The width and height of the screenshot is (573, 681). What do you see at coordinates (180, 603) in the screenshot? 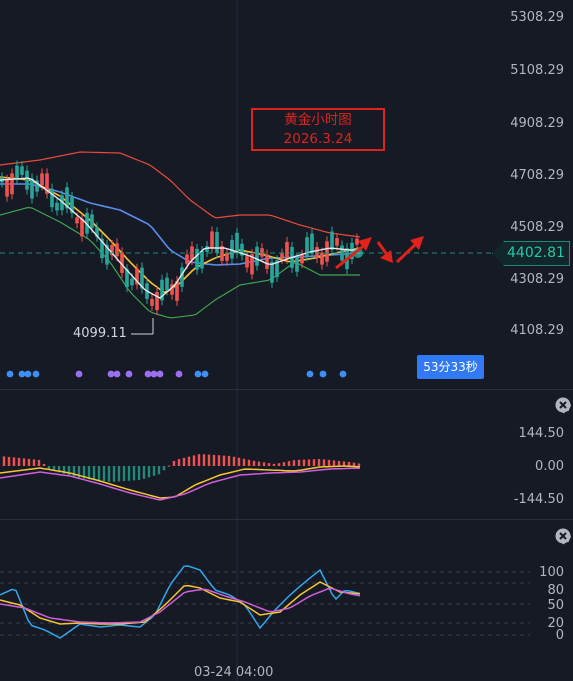
I see `kdj-k-line` at bounding box center [180, 603].